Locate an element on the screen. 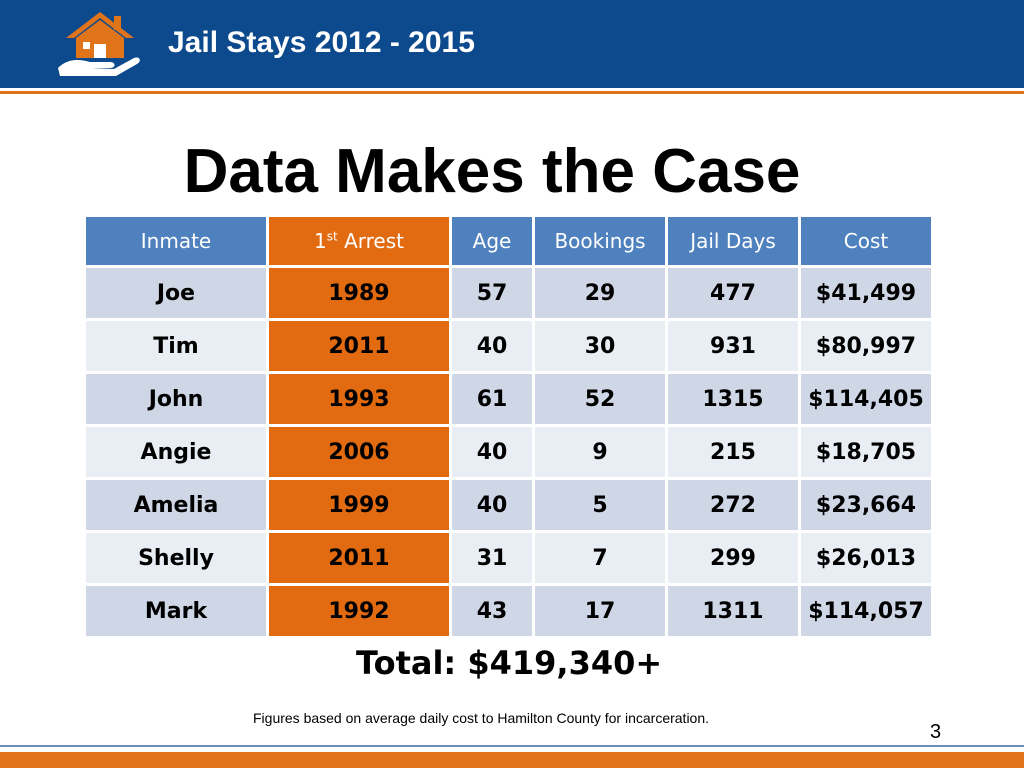  table-row: Shelly 2011 31 7 299 $26,013 is located at coordinates (508, 558).